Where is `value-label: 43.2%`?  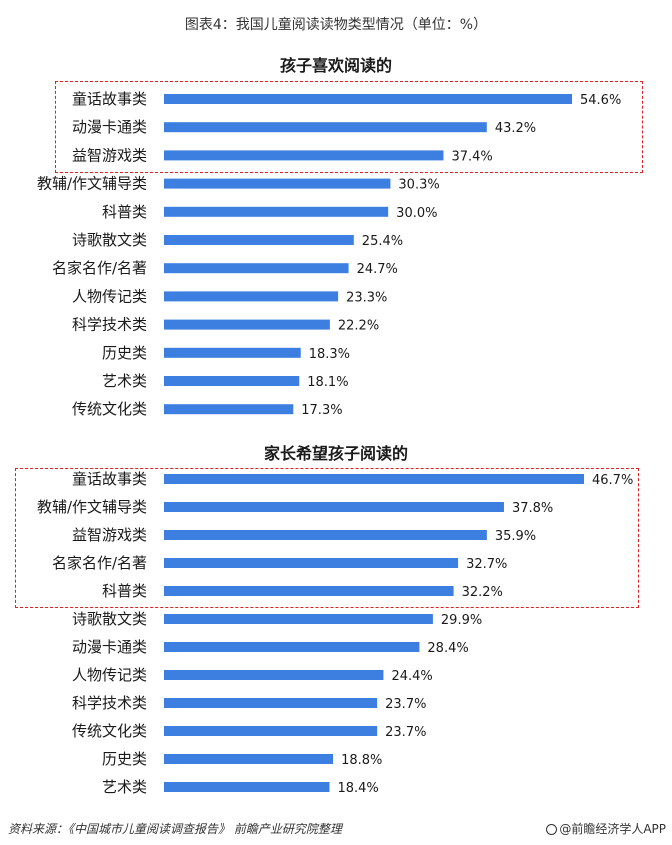 value-label: 43.2% is located at coordinates (515, 128).